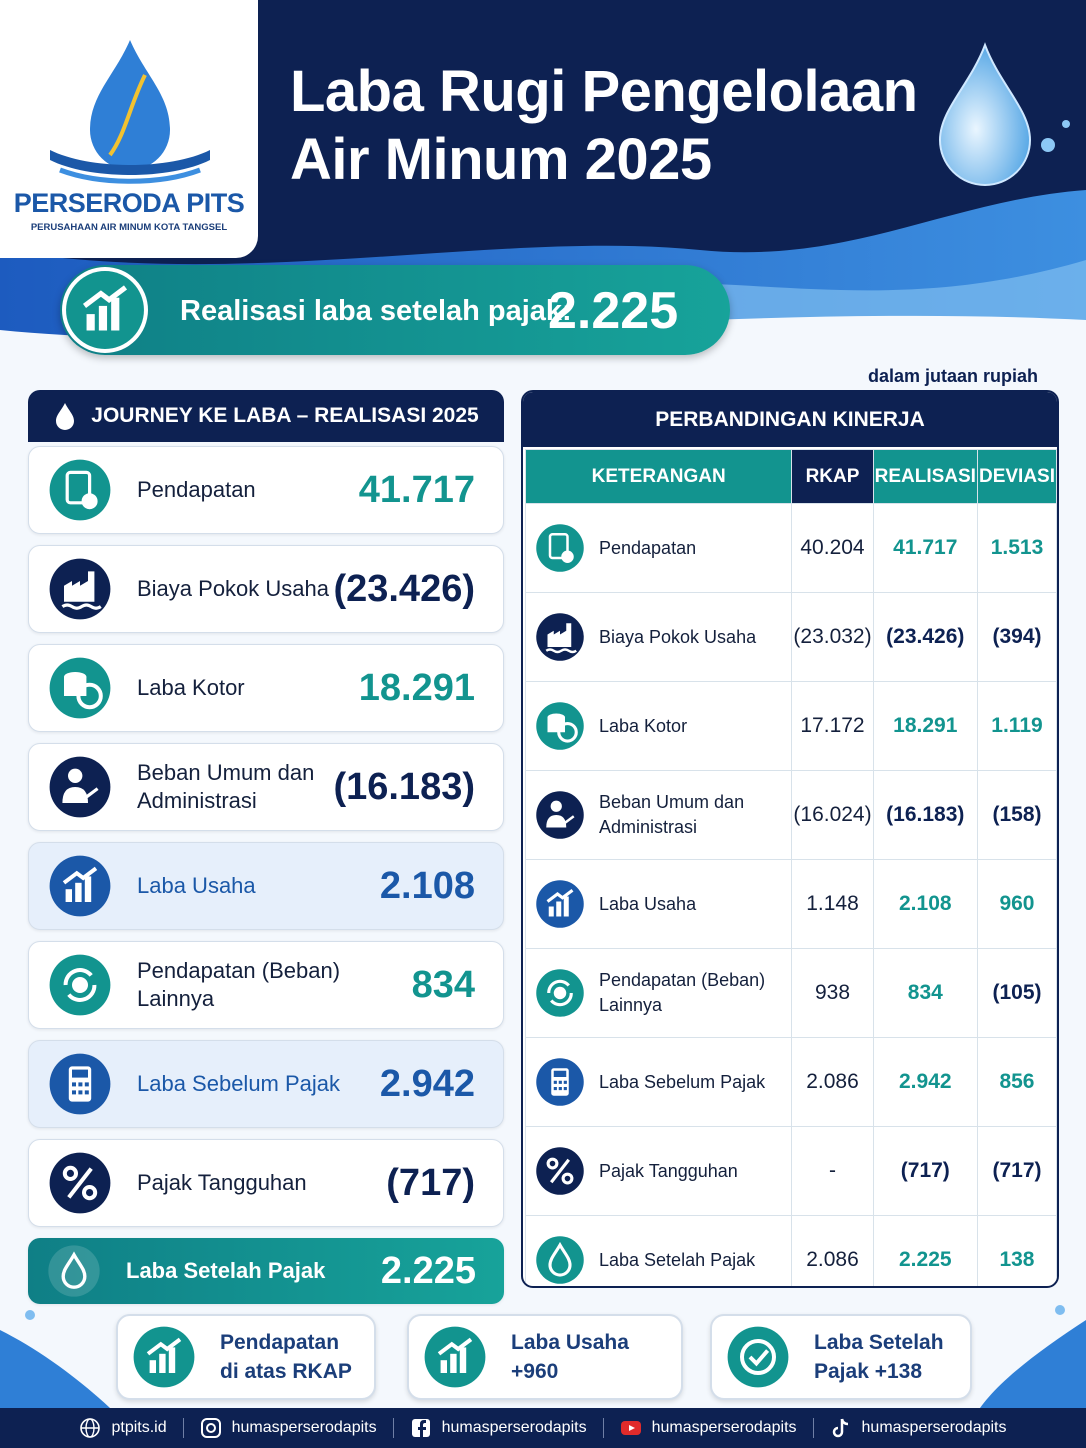 The height and width of the screenshot is (1448, 1086). I want to click on table-cell: 2.942, so click(925, 1082).